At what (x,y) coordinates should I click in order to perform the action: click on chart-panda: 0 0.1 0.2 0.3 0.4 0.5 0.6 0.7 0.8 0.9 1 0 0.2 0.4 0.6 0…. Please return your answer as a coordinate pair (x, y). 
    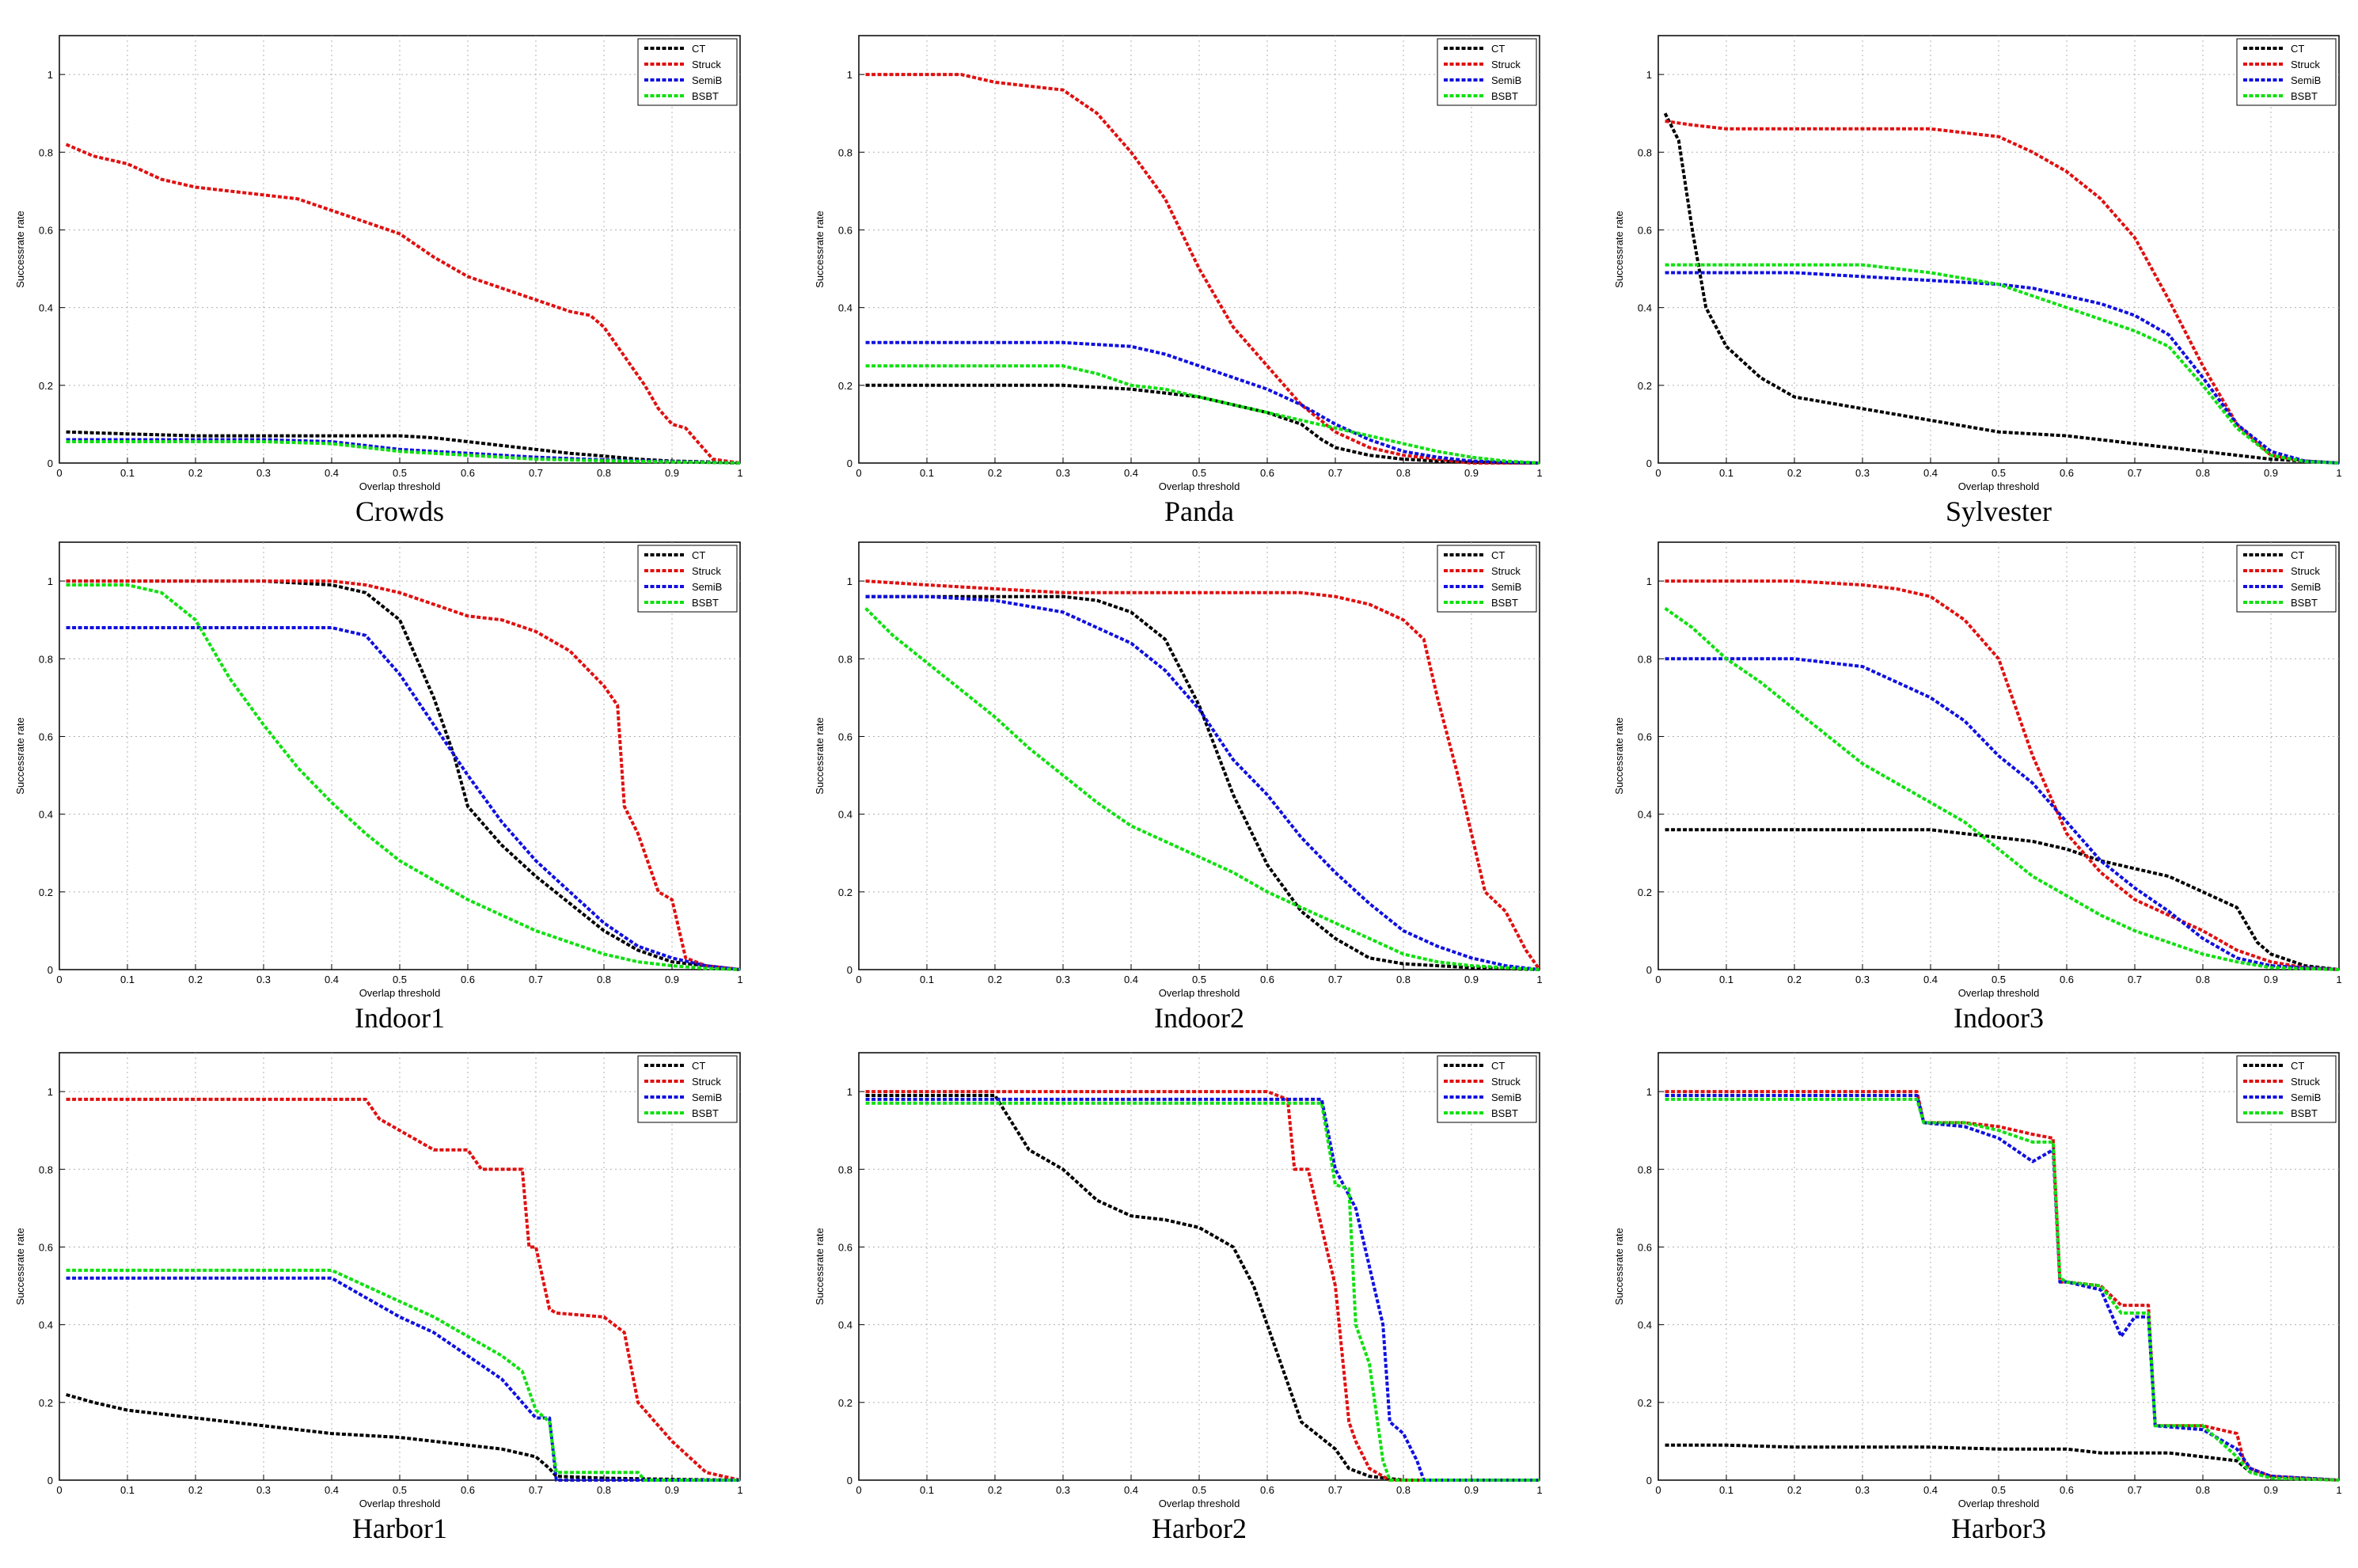
    Looking at the image, I should click on (1179, 267).